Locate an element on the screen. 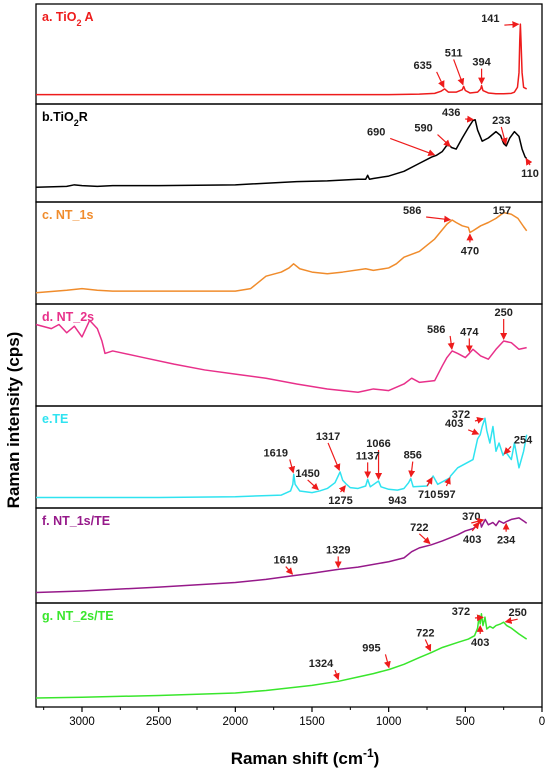 The image size is (550, 776). peak-label-g-722: 722 is located at coordinates (425, 634).